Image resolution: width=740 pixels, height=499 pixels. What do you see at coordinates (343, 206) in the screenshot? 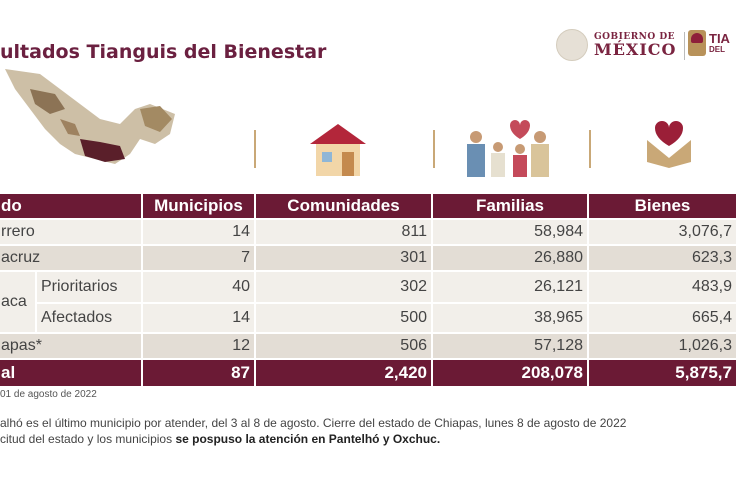
I see `col-header-comunidades: Comunidades` at bounding box center [343, 206].